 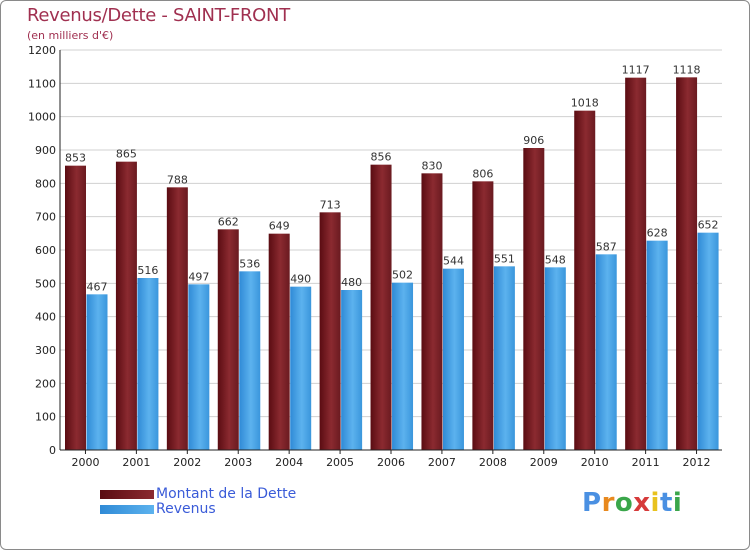 I want to click on y-tick-label: 300, so click(x=45, y=350).